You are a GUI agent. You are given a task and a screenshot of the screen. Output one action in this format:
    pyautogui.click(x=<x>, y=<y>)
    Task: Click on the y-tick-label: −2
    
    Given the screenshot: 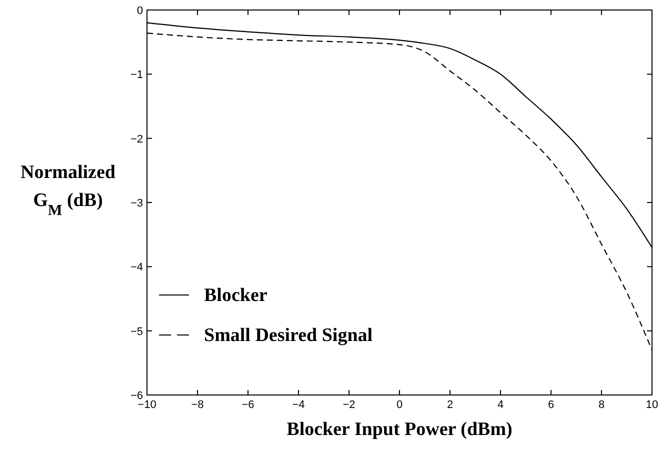 What is the action you would take?
    pyautogui.click(x=136, y=139)
    